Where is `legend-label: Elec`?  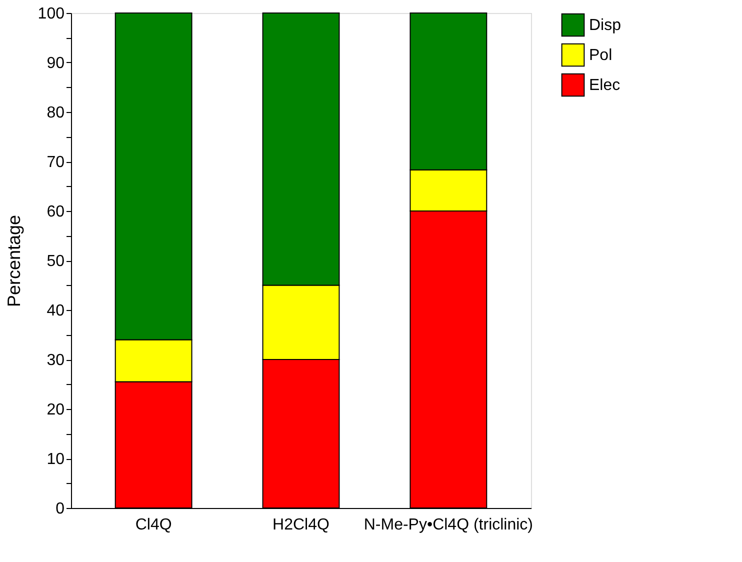 legend-label: Elec is located at coordinates (604, 85).